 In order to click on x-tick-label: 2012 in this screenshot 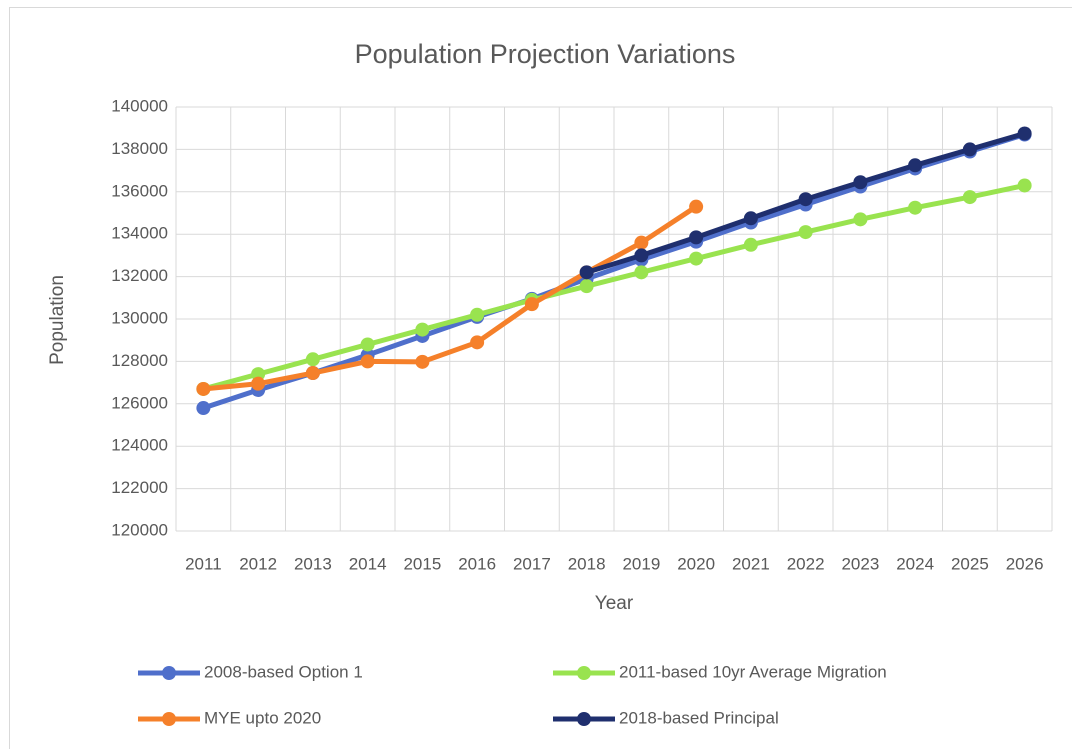, I will do `click(258, 563)`.